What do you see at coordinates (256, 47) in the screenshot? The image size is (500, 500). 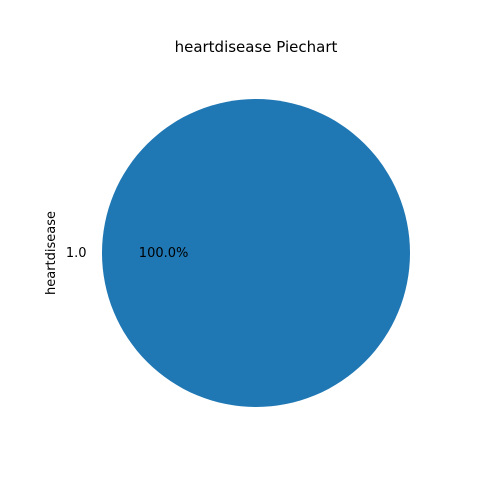 I see `chart-title: heartdisease Piechart` at bounding box center [256, 47].